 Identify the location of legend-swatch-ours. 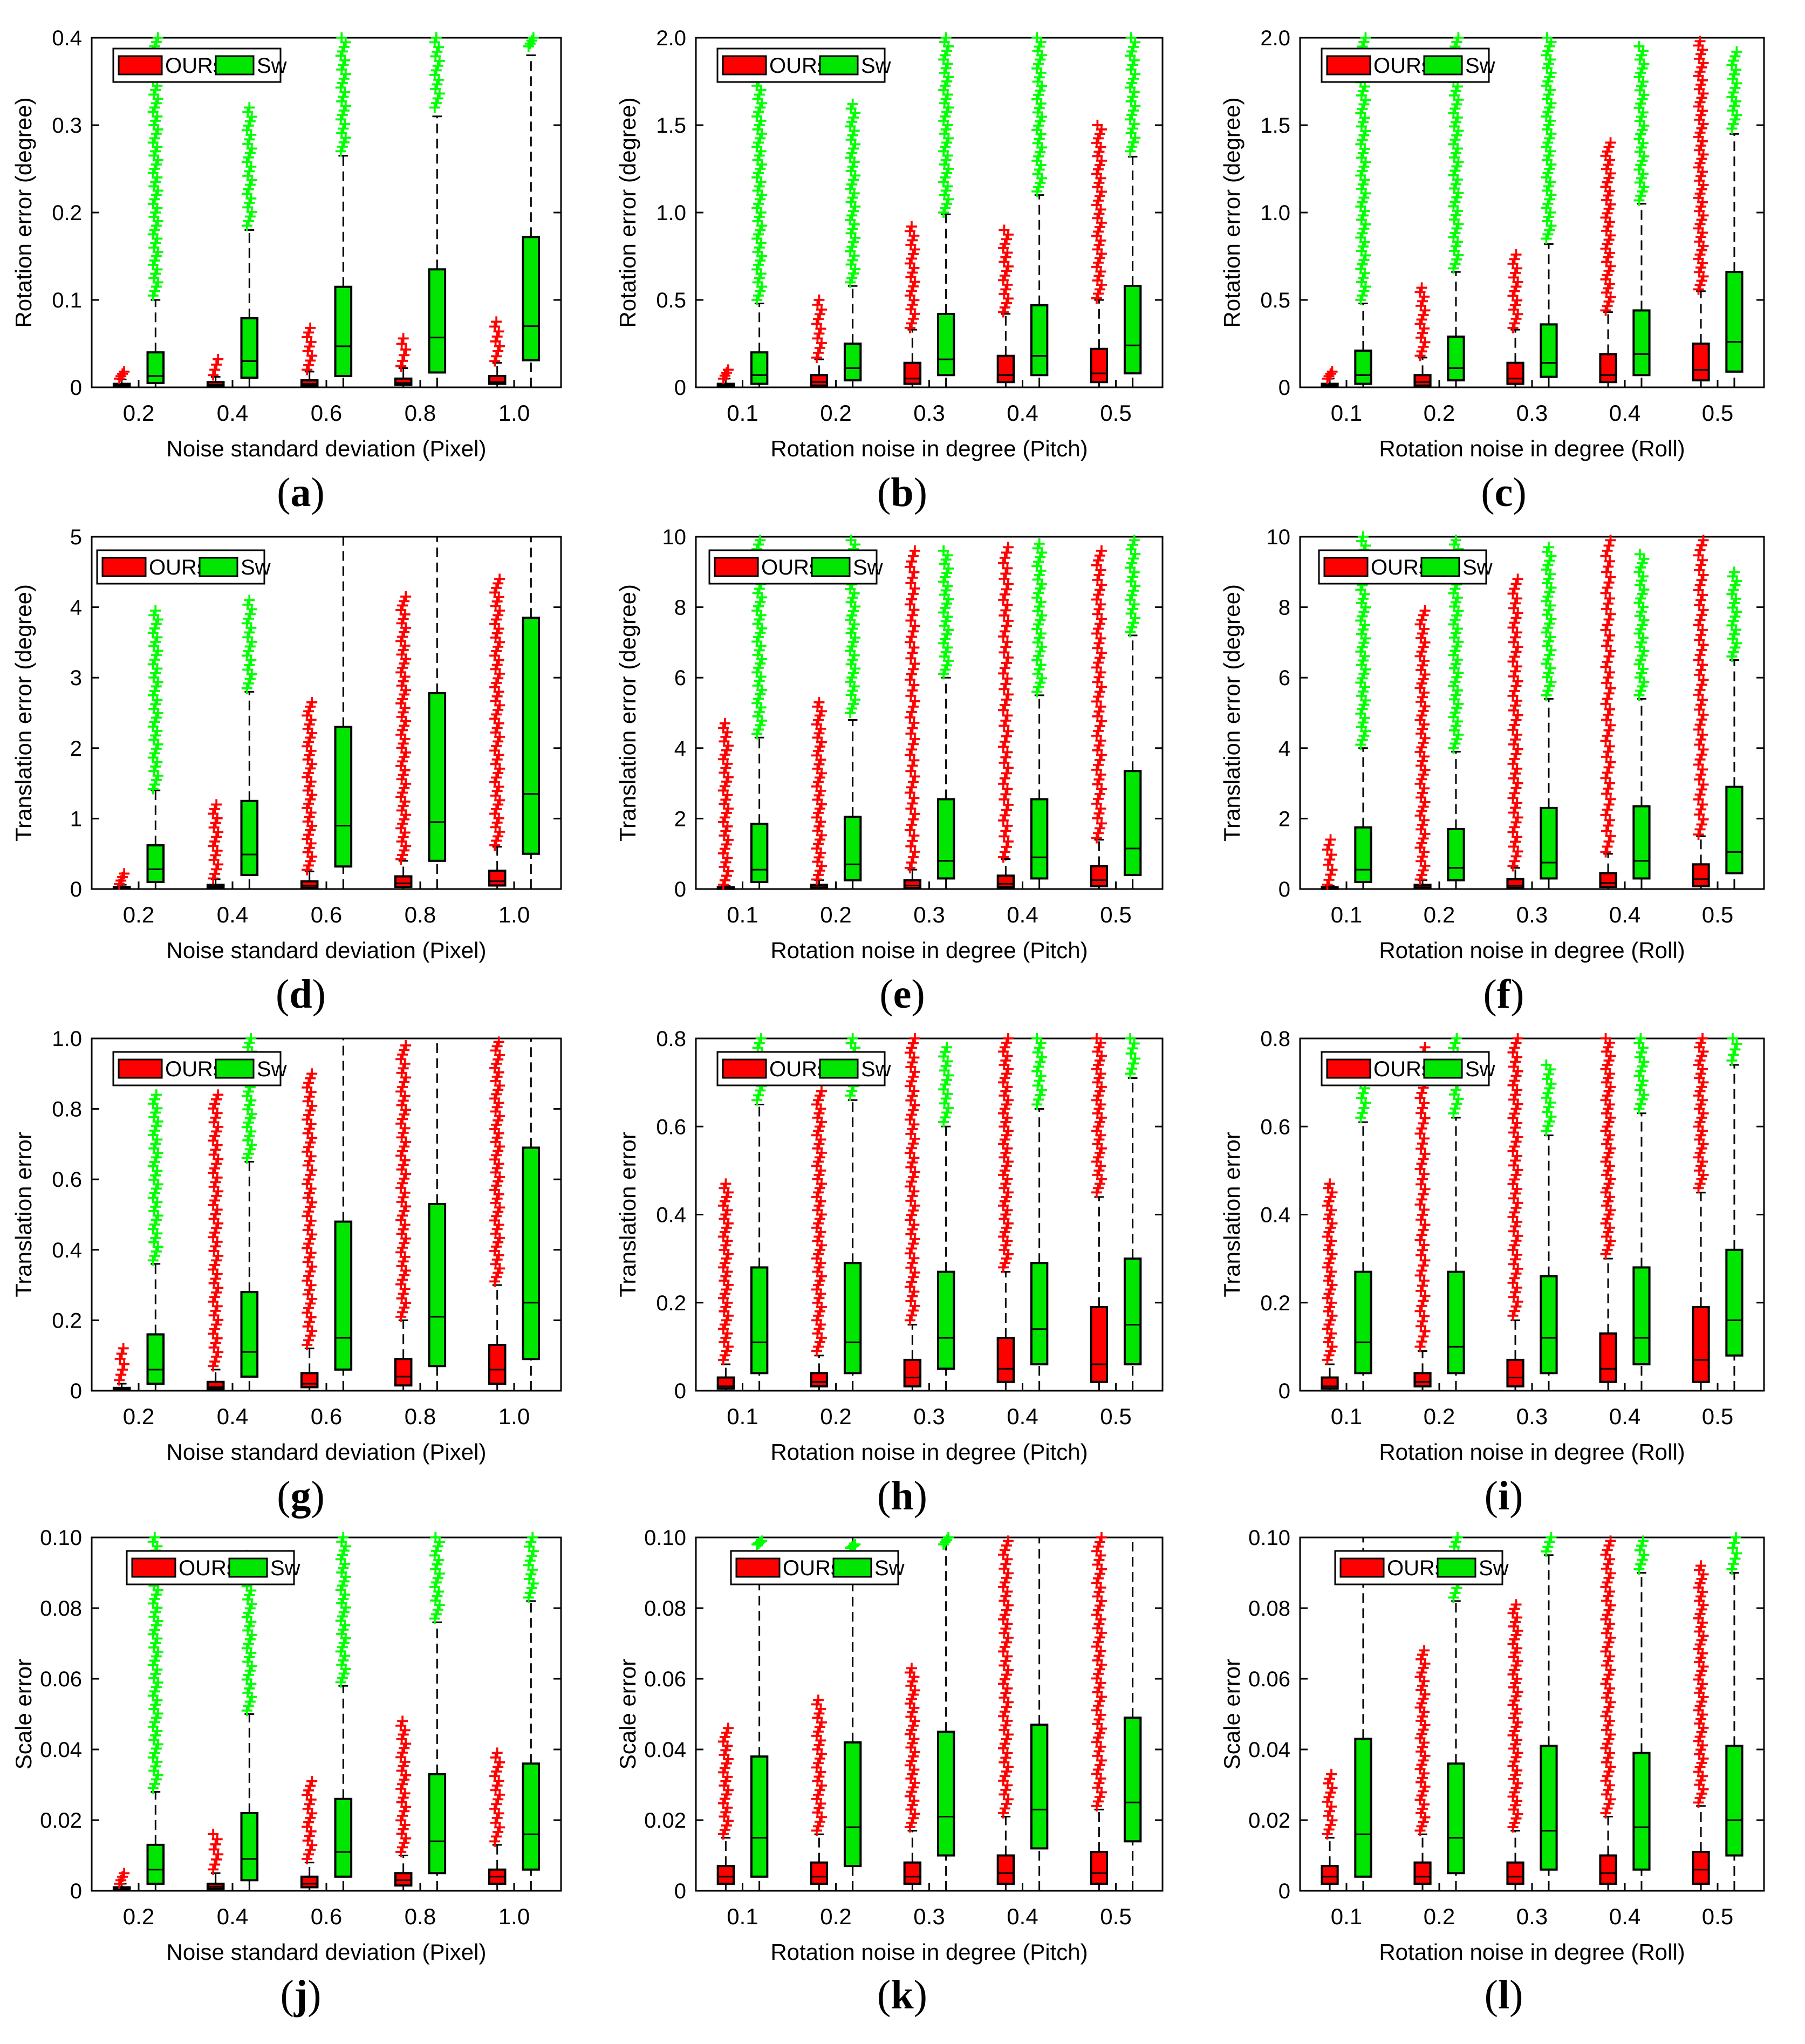
(1348, 1068).